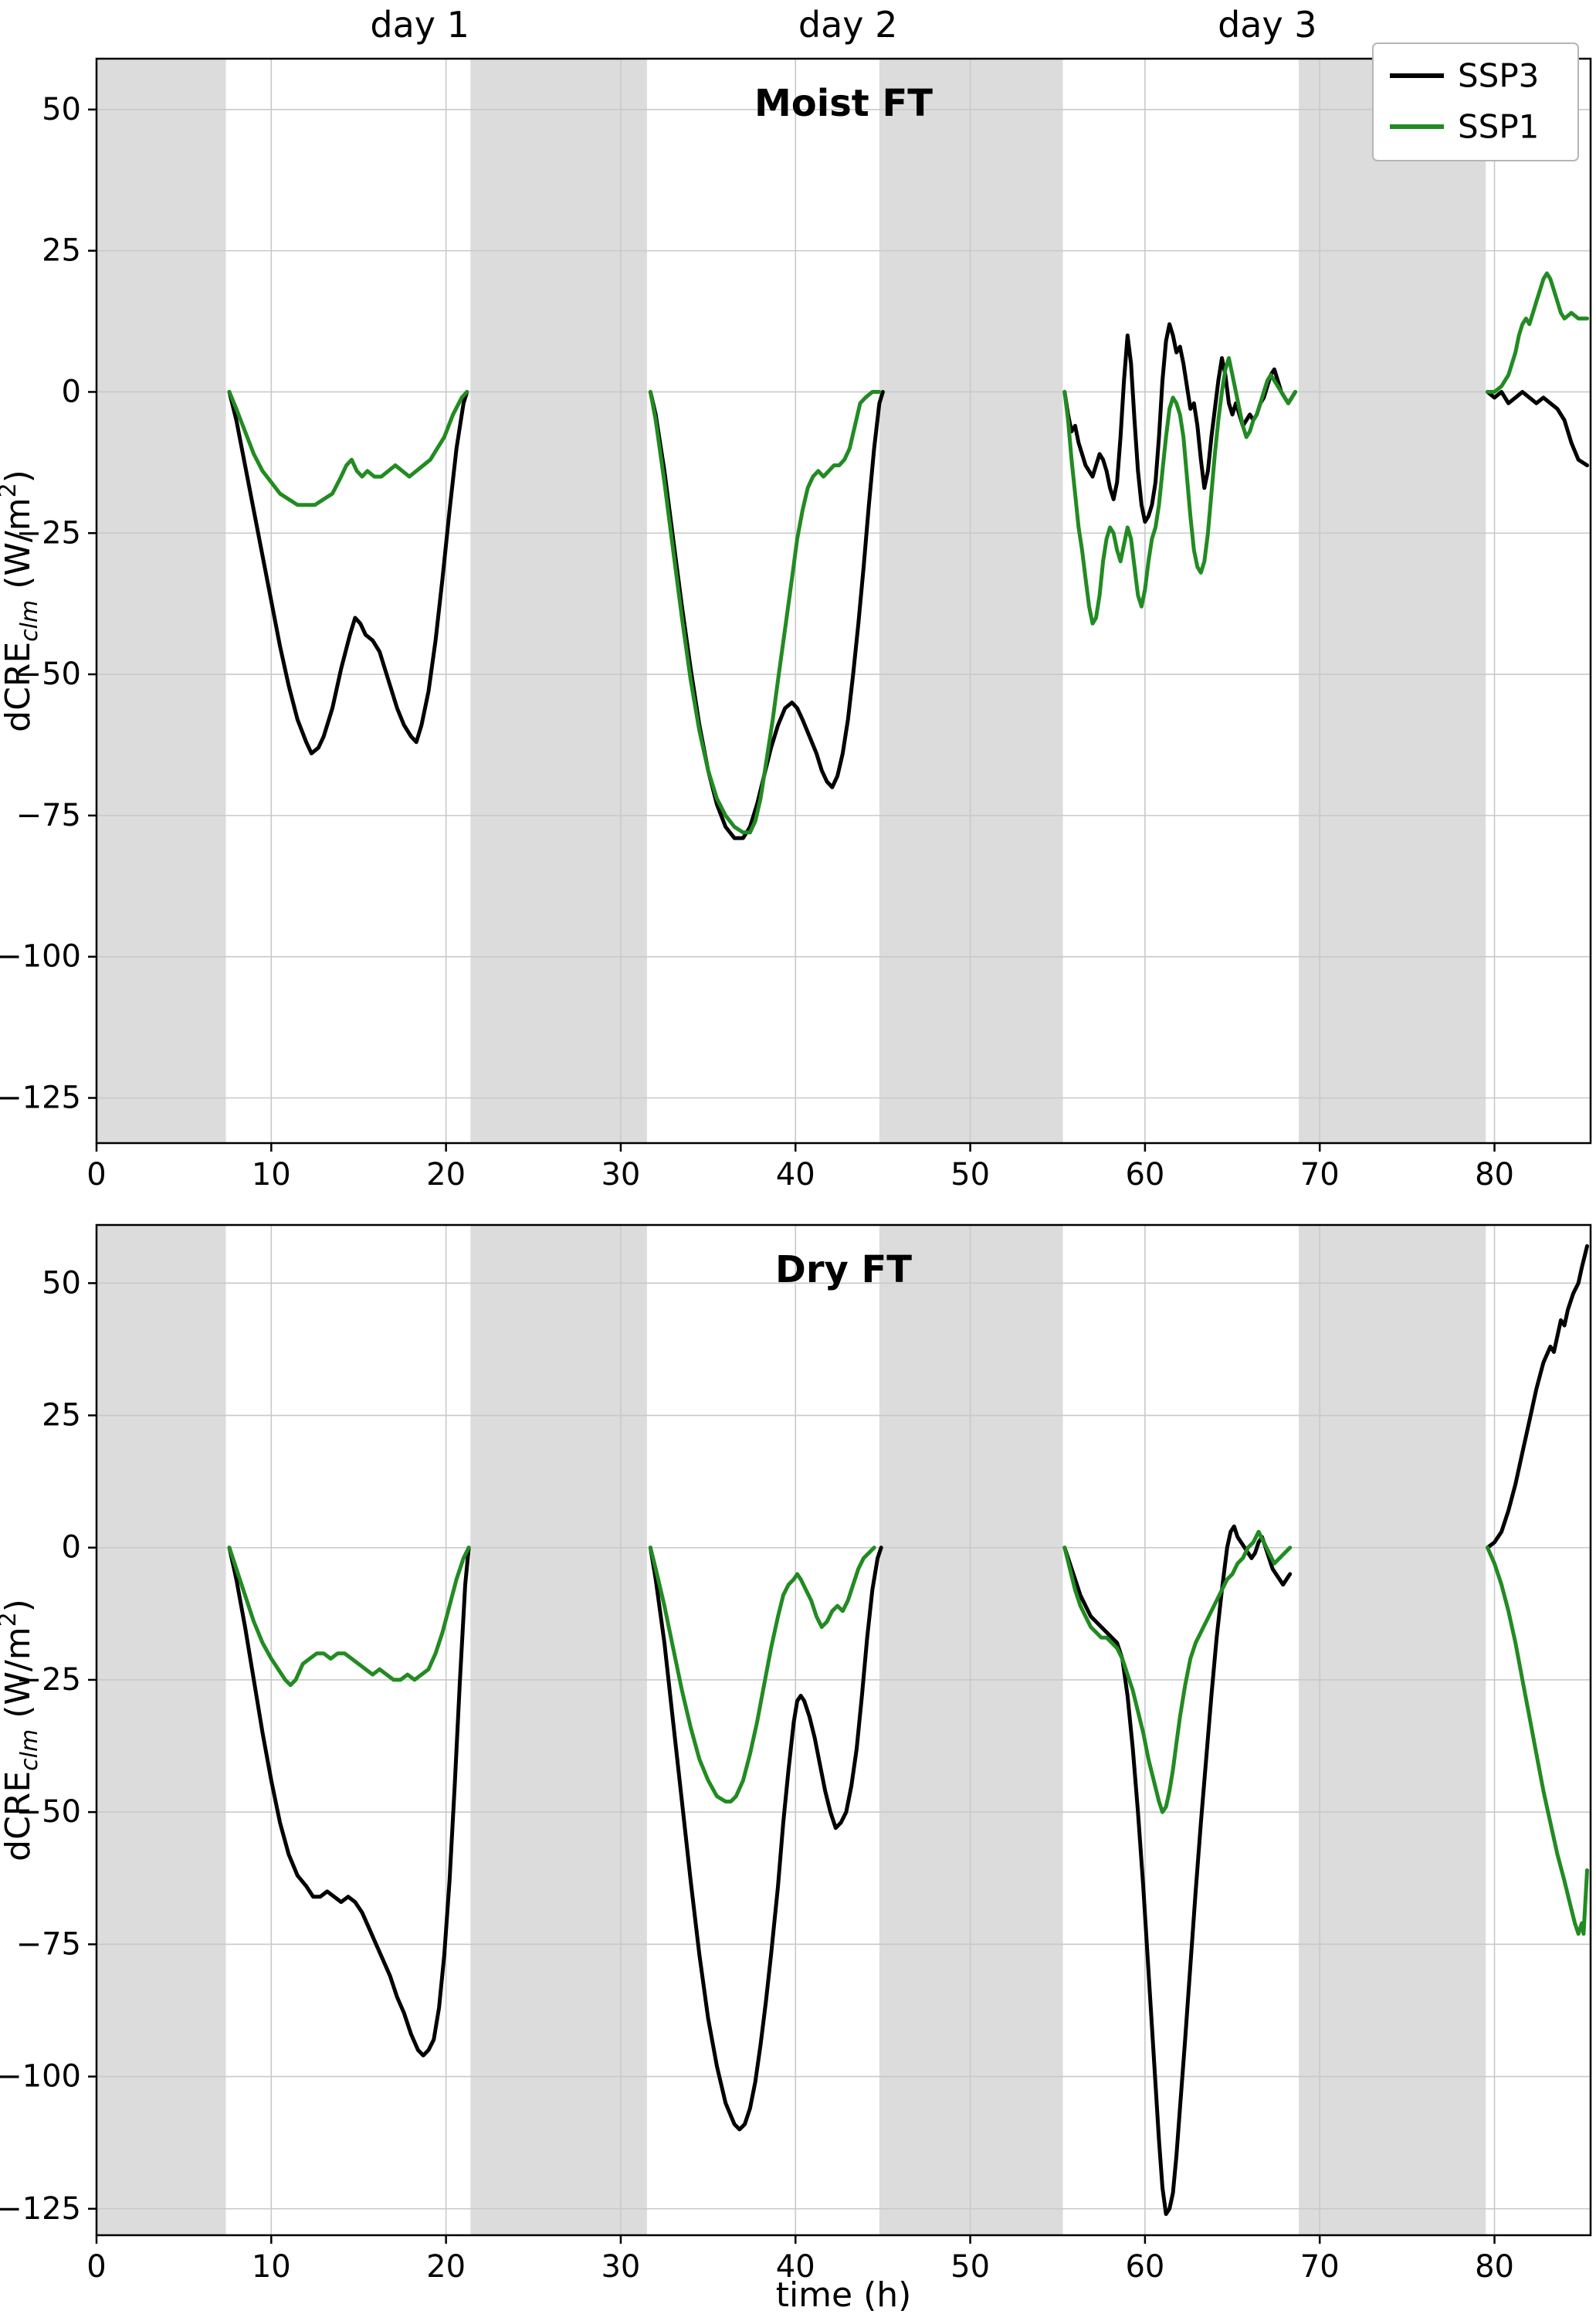  What do you see at coordinates (1498, 127) in the screenshot?
I see `legend-label-SSP1: SSP1` at bounding box center [1498, 127].